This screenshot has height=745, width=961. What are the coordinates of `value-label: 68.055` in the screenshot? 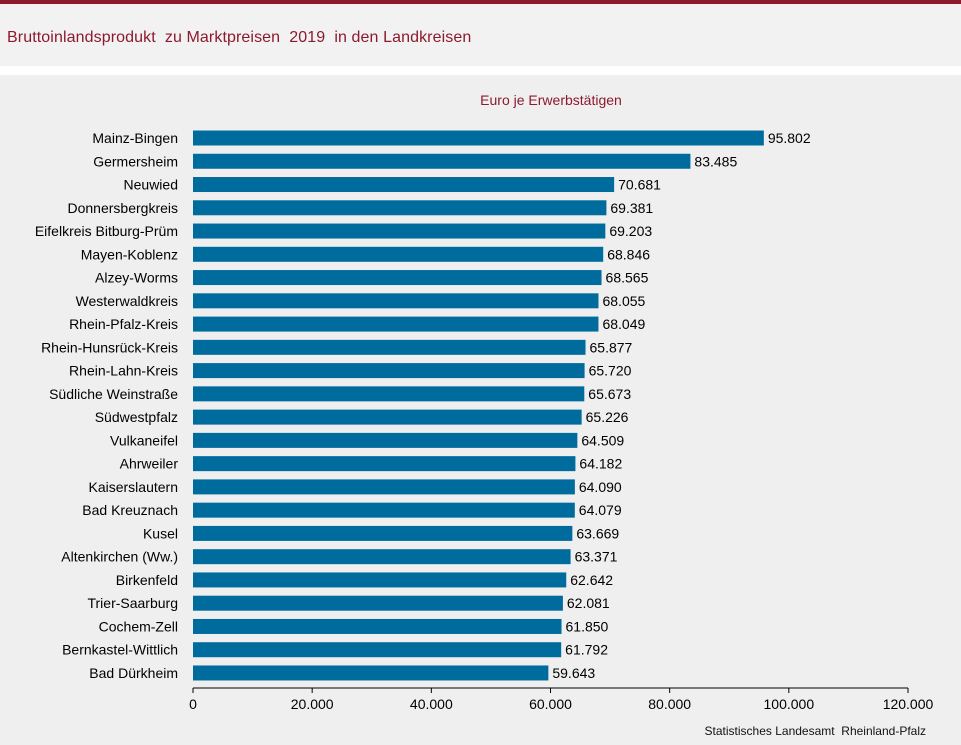 It's located at (623, 301).